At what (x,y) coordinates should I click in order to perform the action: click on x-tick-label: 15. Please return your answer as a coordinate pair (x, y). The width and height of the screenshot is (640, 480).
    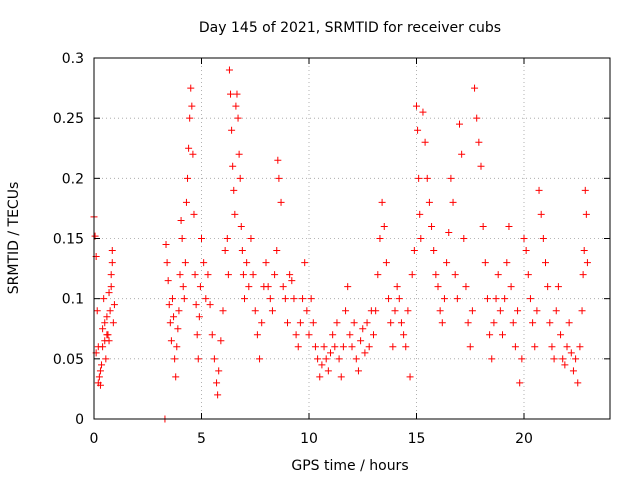
    Looking at the image, I should click on (417, 439).